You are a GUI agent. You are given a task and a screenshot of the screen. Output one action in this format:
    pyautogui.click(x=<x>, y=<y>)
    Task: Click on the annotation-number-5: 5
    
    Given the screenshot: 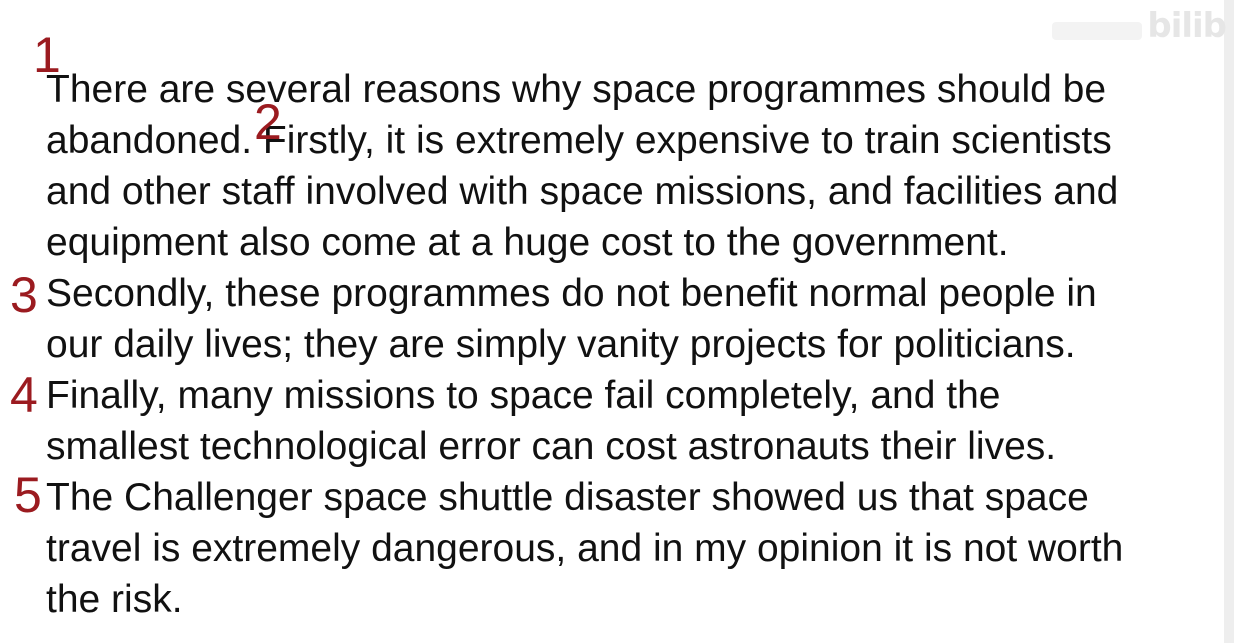 What is the action you would take?
    pyautogui.click(x=28, y=495)
    